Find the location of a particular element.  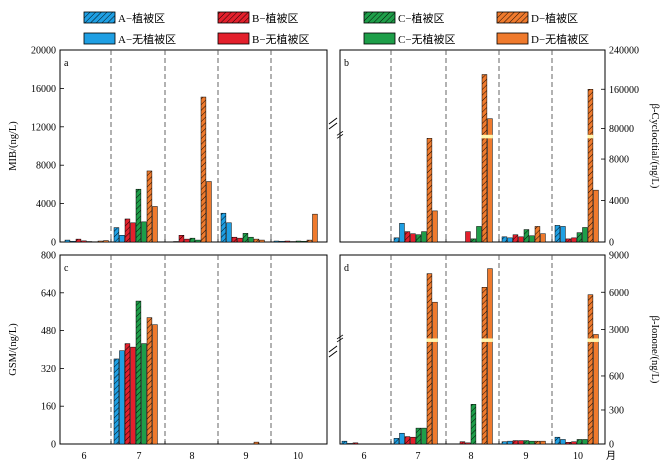

bar-a-d-planted-8-hatch is located at coordinates (203, 169).